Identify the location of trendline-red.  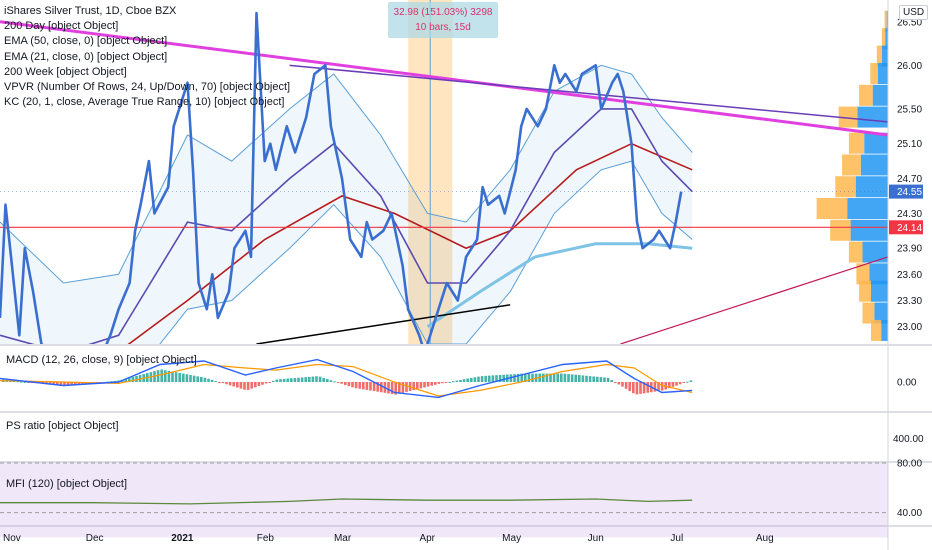
(754, 300).